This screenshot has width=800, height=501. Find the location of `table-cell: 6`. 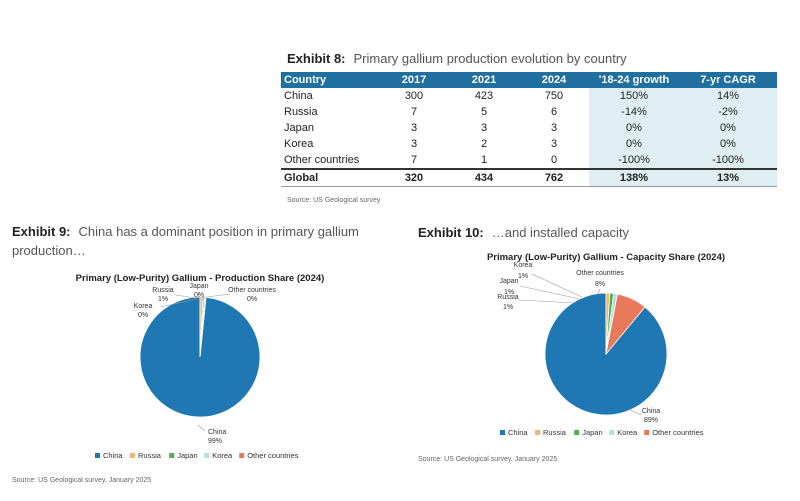

table-cell: 6 is located at coordinates (554, 112).